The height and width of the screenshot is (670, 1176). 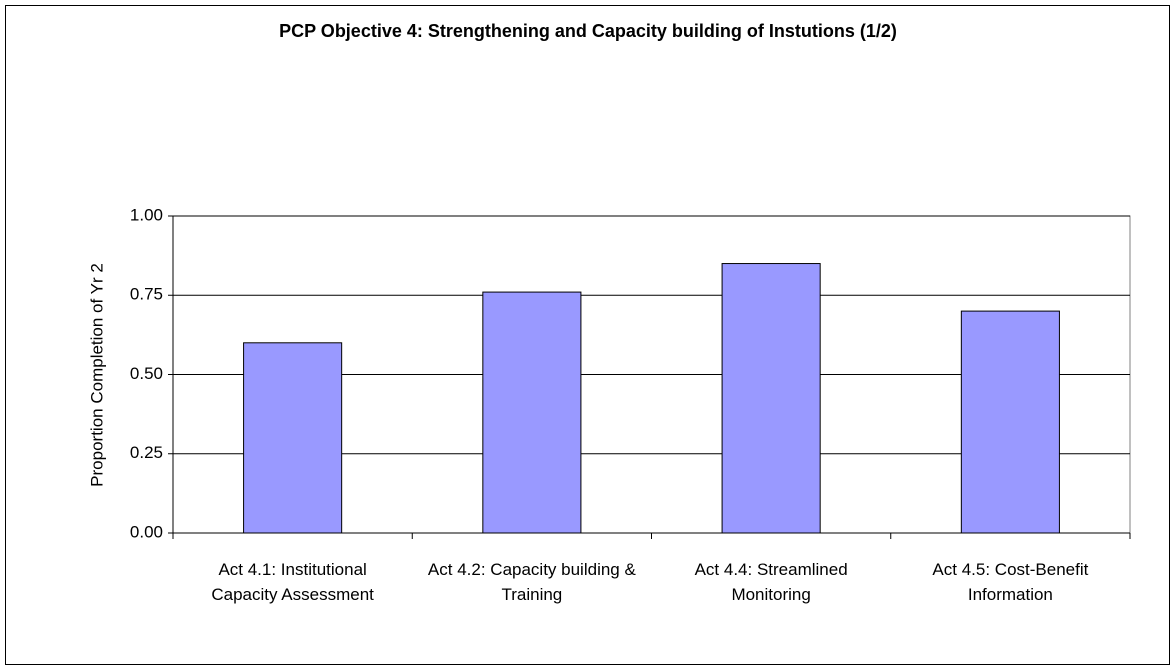 What do you see at coordinates (146, 214) in the screenshot?
I see `y-tick-label: 1.00` at bounding box center [146, 214].